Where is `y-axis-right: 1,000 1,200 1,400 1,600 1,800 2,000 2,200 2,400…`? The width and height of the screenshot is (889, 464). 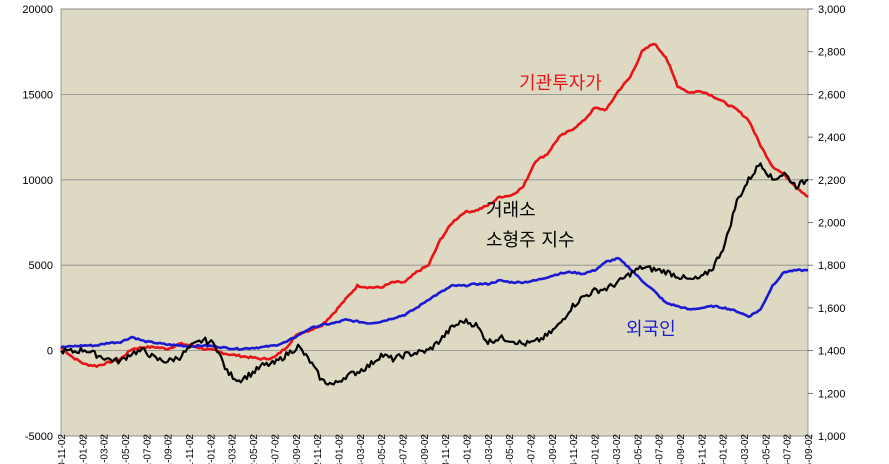 y-axis-right: 1,000 1,200 1,400 1,600 1,800 2,000 2,200 2,400… is located at coordinates (827, 223).